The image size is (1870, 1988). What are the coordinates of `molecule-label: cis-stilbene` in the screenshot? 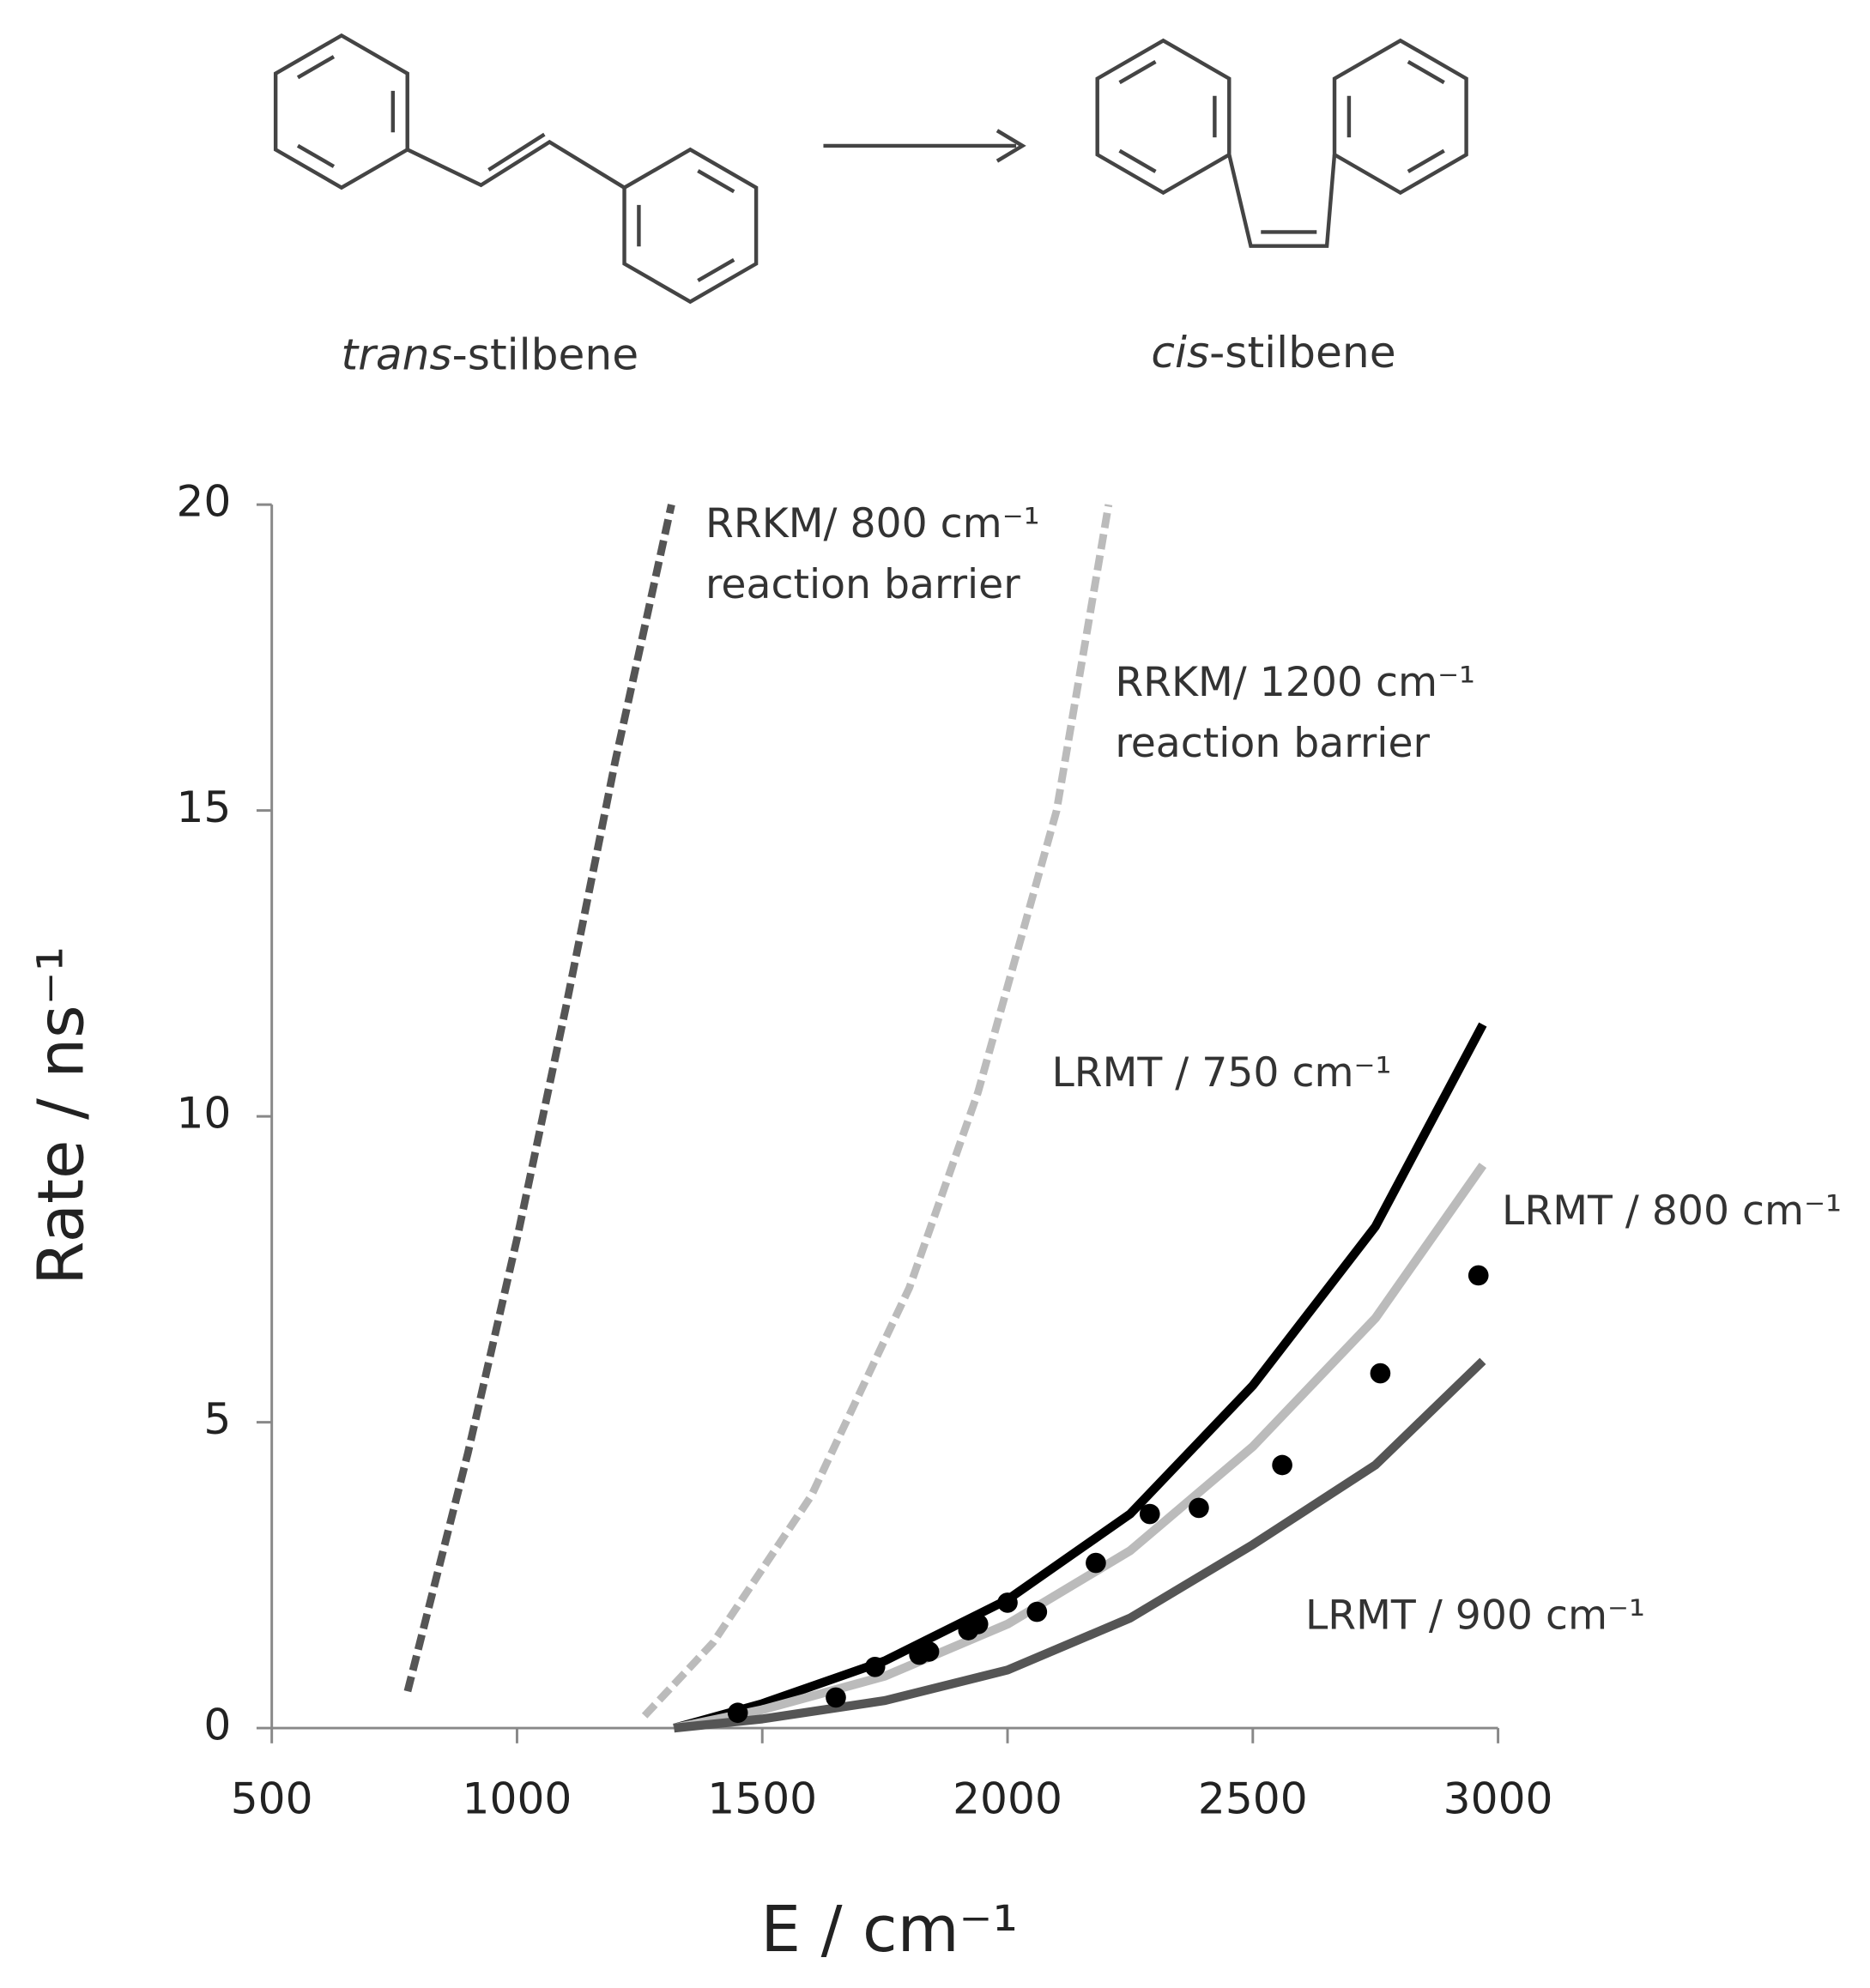 It's located at (1273, 351).